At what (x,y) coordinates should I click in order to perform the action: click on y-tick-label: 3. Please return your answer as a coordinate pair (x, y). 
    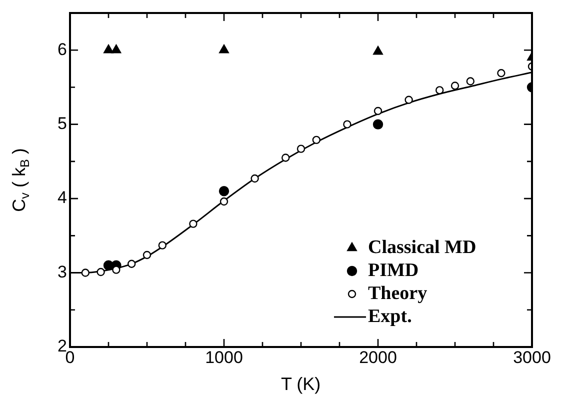
    Looking at the image, I should click on (62, 272).